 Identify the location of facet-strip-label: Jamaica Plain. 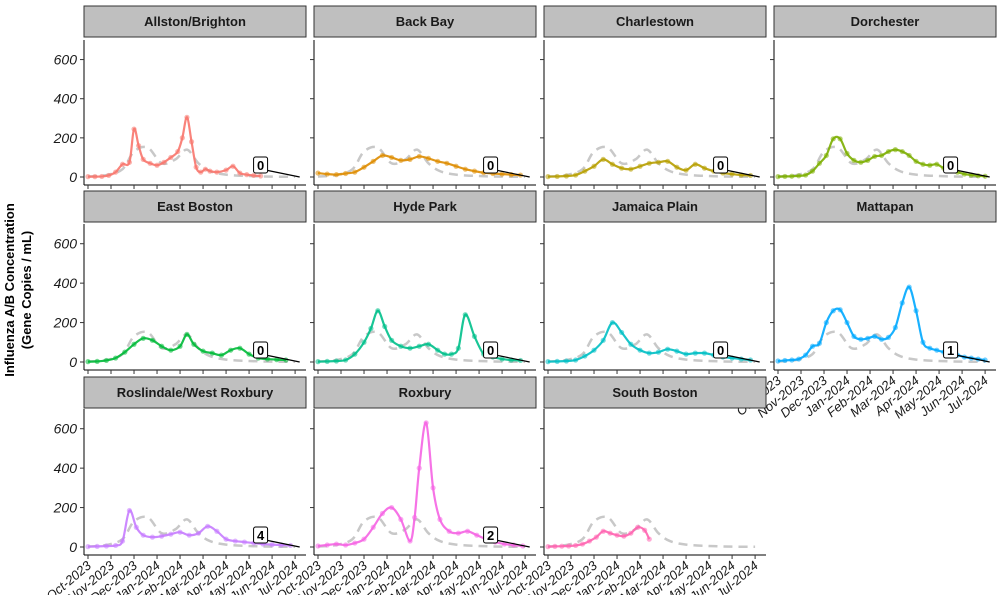
(655, 206).